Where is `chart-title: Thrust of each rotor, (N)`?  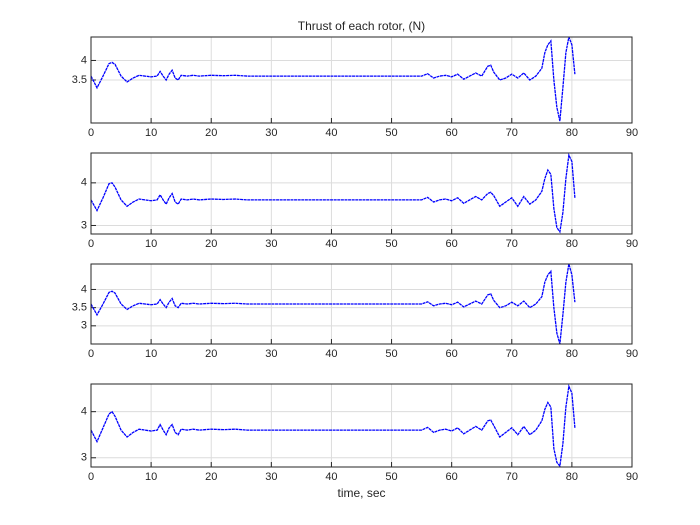
chart-title: Thrust of each rotor, (N) is located at coordinates (361, 26).